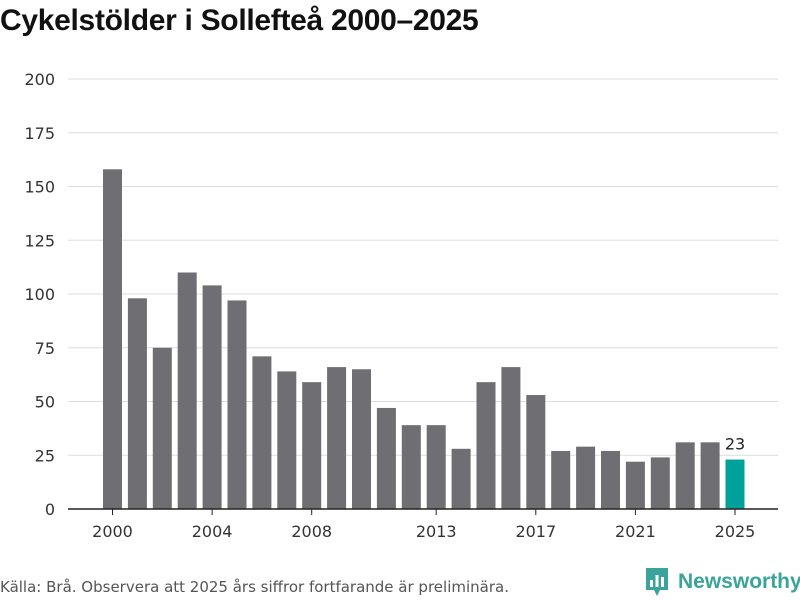  Describe the element at coordinates (39, 133) in the screenshot. I see `y-tick-label: 175` at that location.